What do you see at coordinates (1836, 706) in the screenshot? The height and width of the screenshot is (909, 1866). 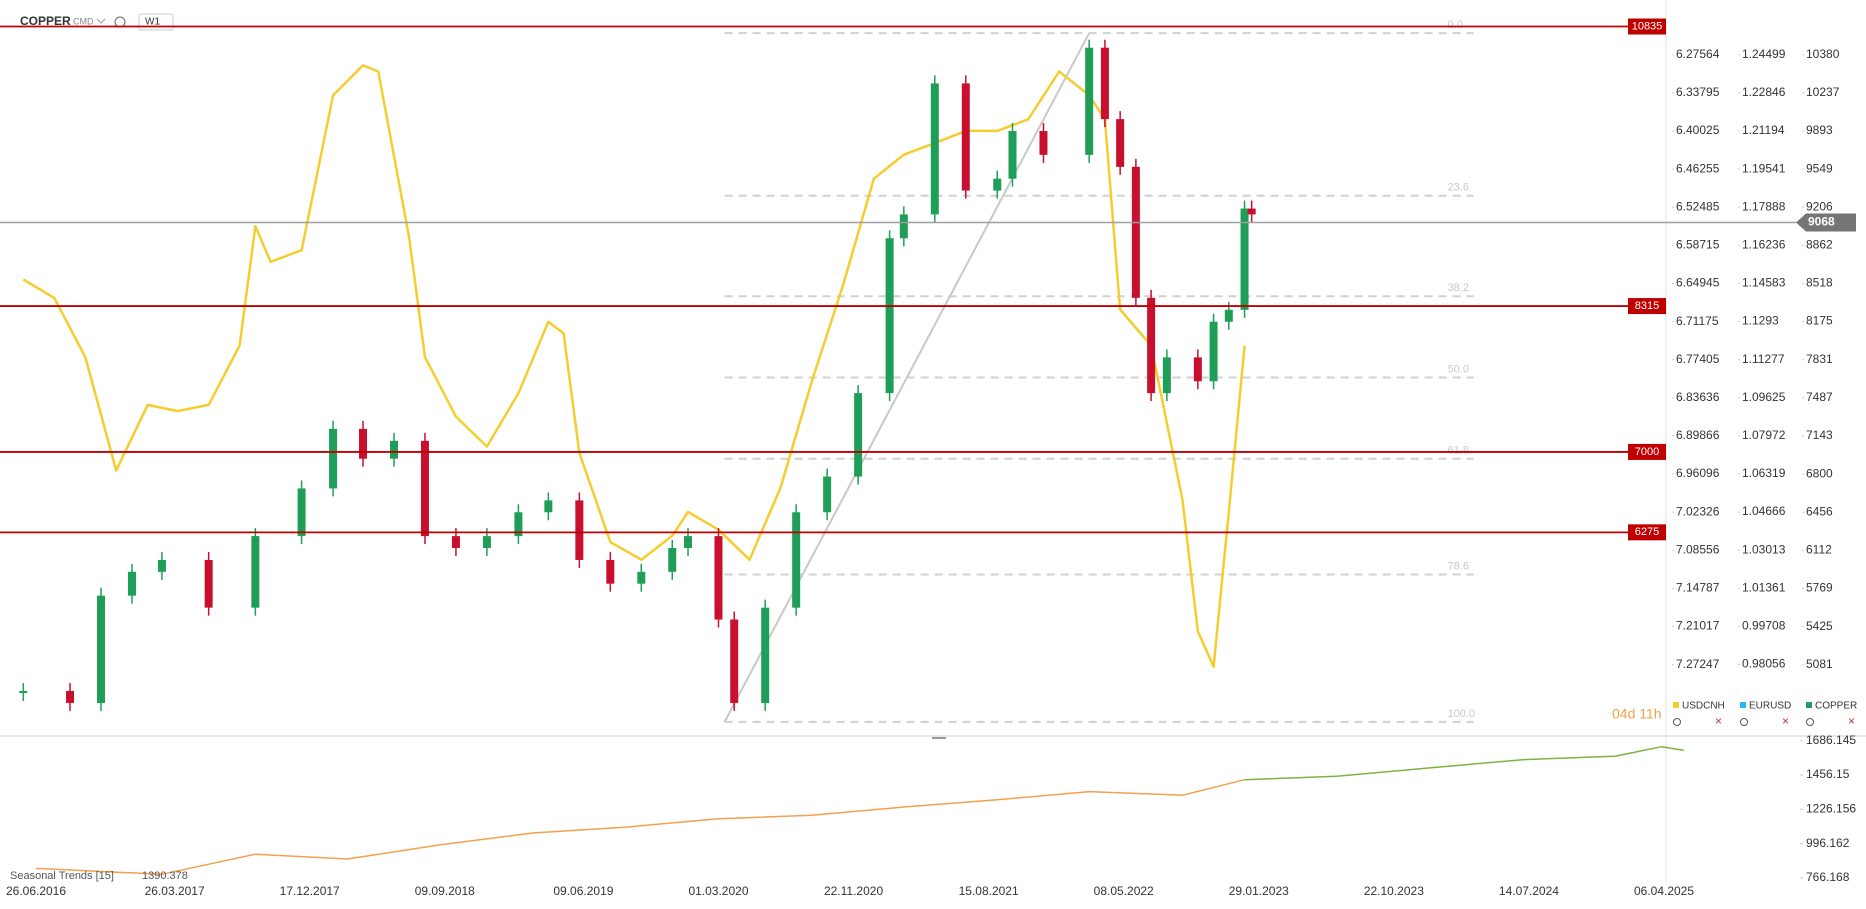 I see `legend-label: COPPER` at bounding box center [1836, 706].